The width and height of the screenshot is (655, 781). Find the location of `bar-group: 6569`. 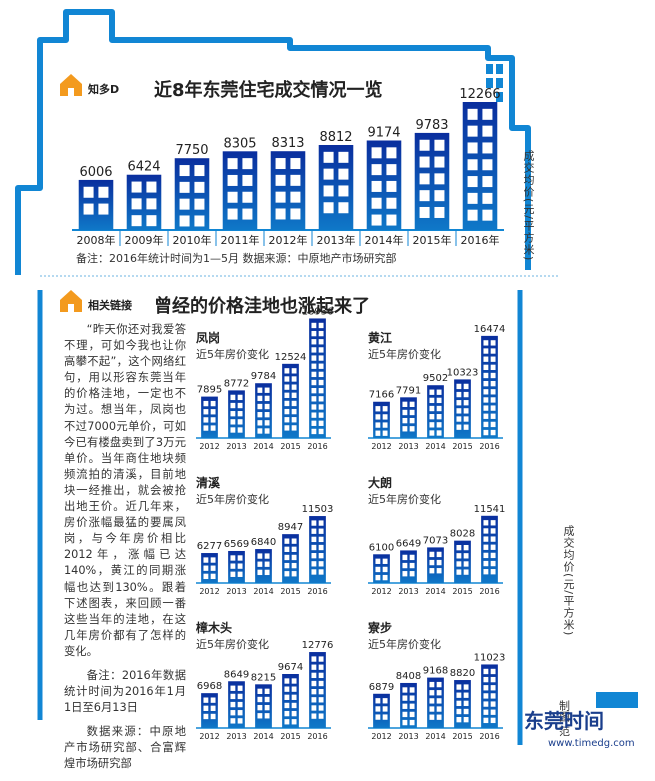

bar-group: 6569 is located at coordinates (236, 561).